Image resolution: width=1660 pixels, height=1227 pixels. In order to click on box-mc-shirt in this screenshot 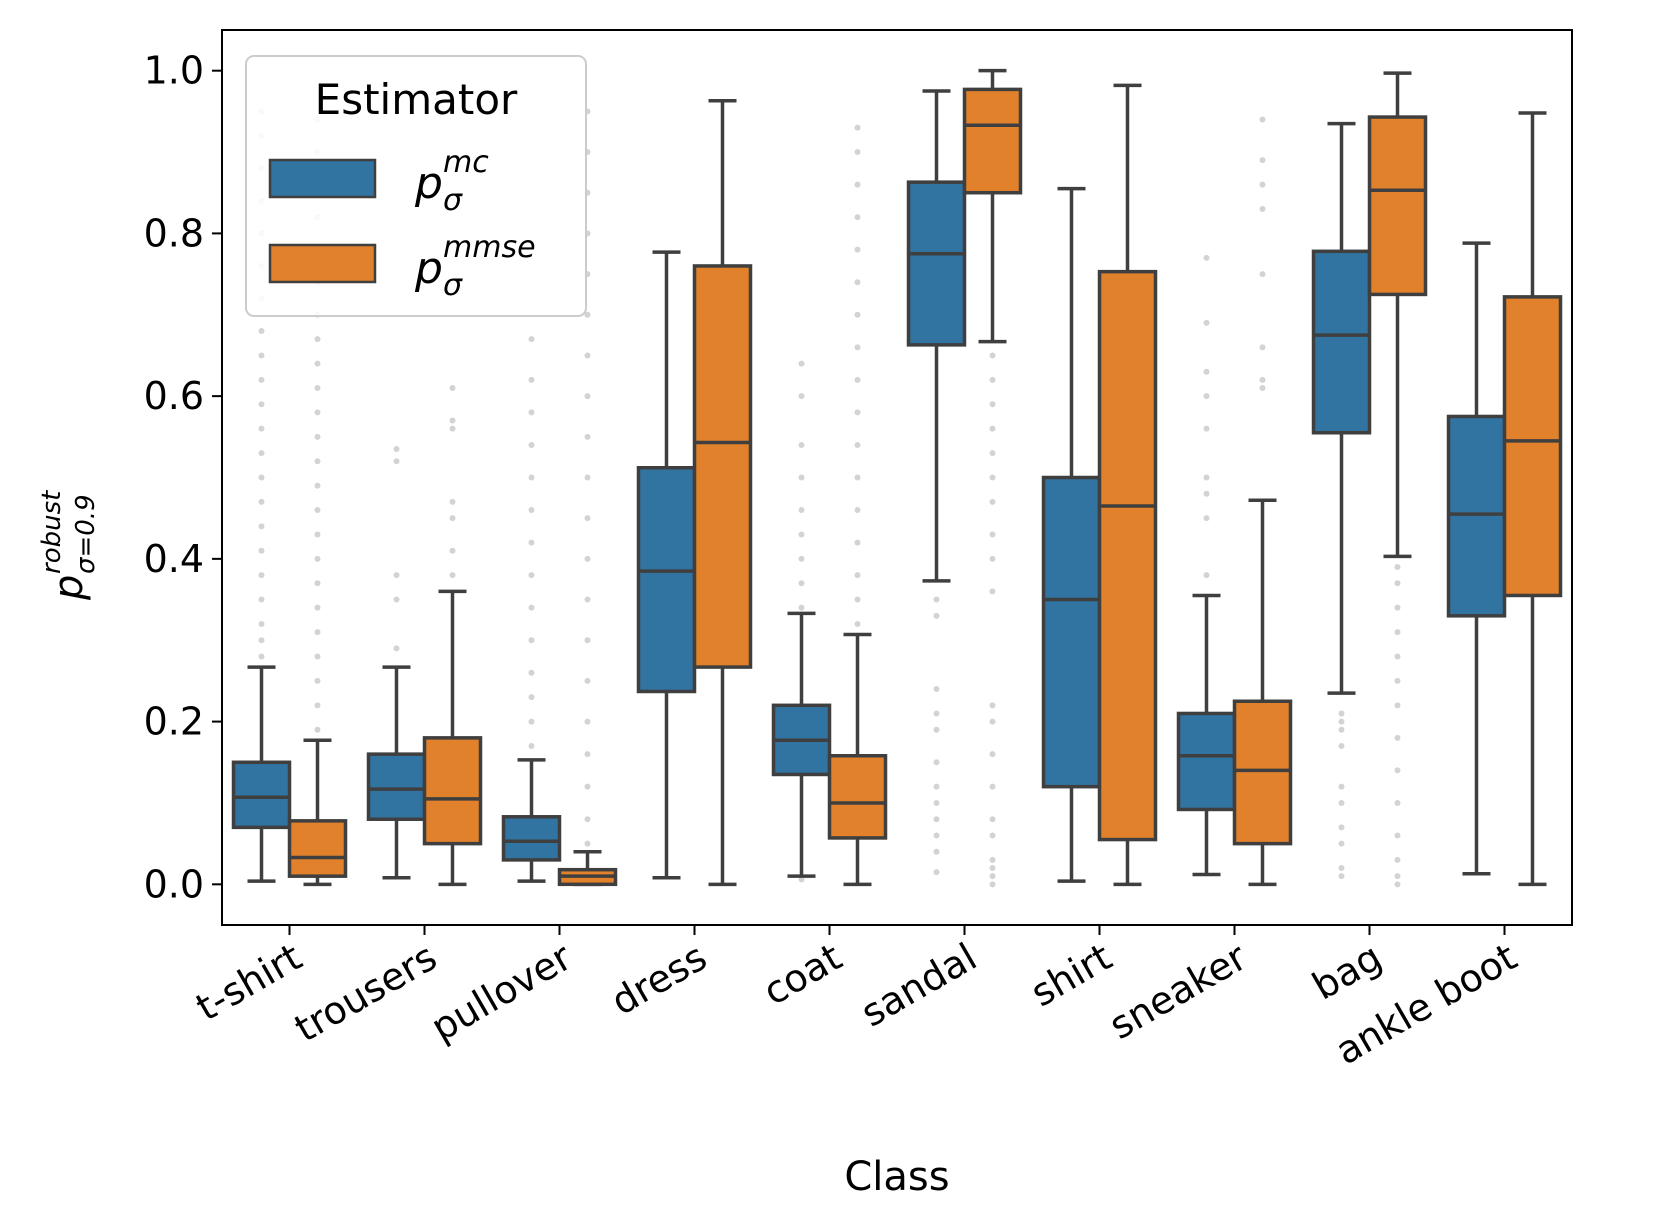, I will do `click(1071, 534)`.